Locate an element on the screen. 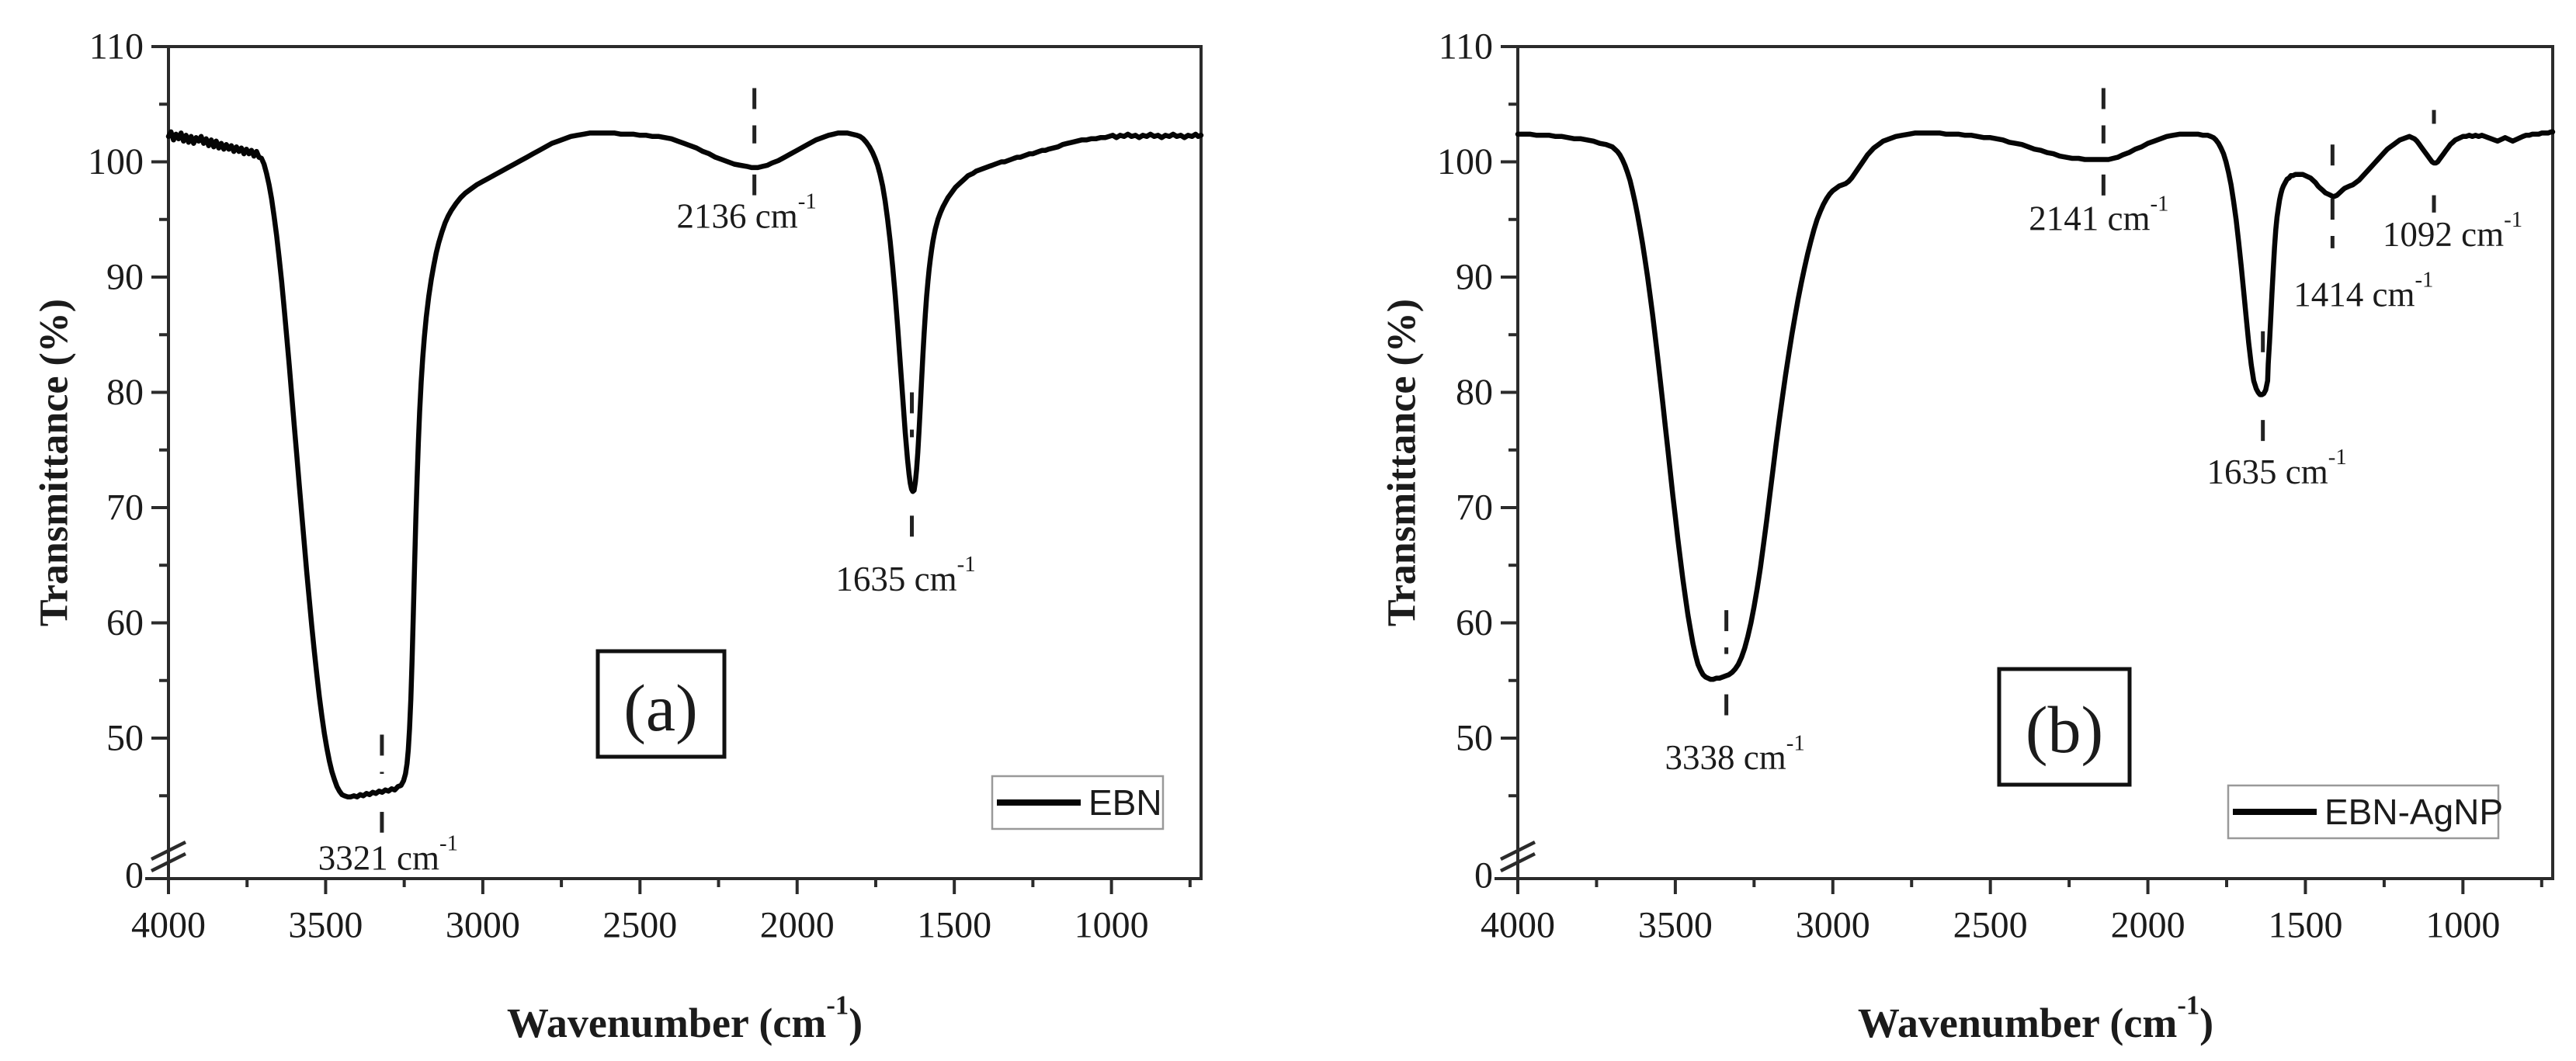 This screenshot has width=2576, height=1061. peak-annotation-3321: 3321 cm-1 is located at coordinates (388, 806).